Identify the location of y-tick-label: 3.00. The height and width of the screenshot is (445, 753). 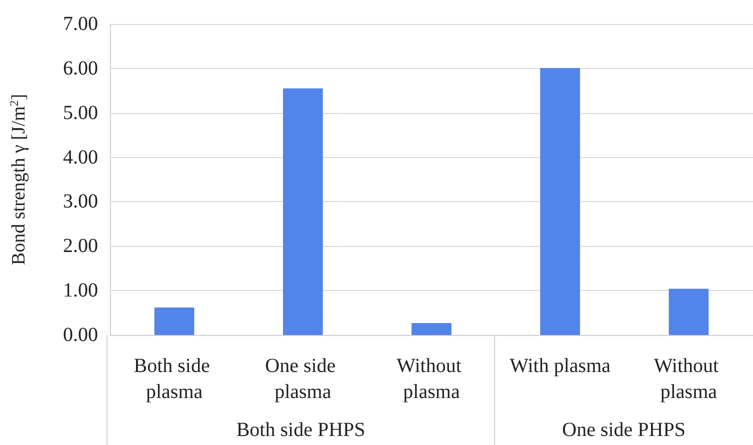
(80, 201).